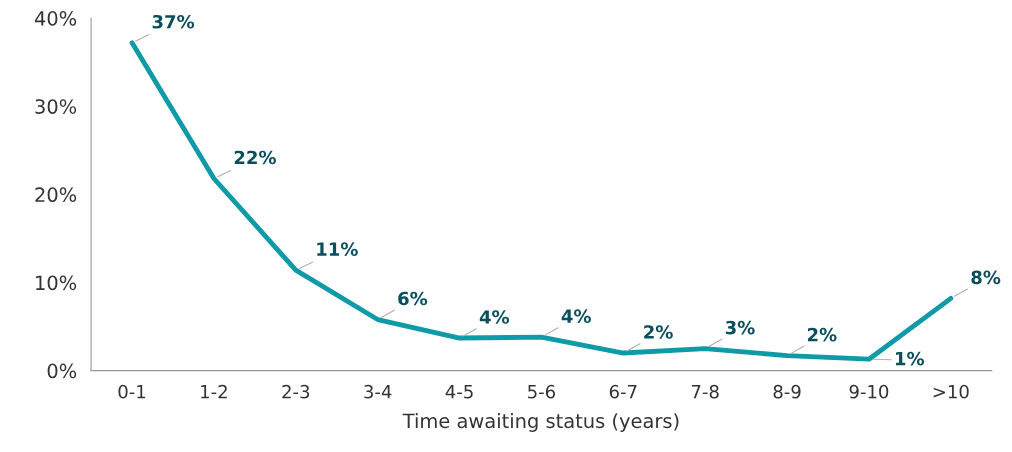 Image resolution: width=1012 pixels, height=452 pixels. What do you see at coordinates (378, 391) in the screenshot?
I see `x-tick-label: 3-4` at bounding box center [378, 391].